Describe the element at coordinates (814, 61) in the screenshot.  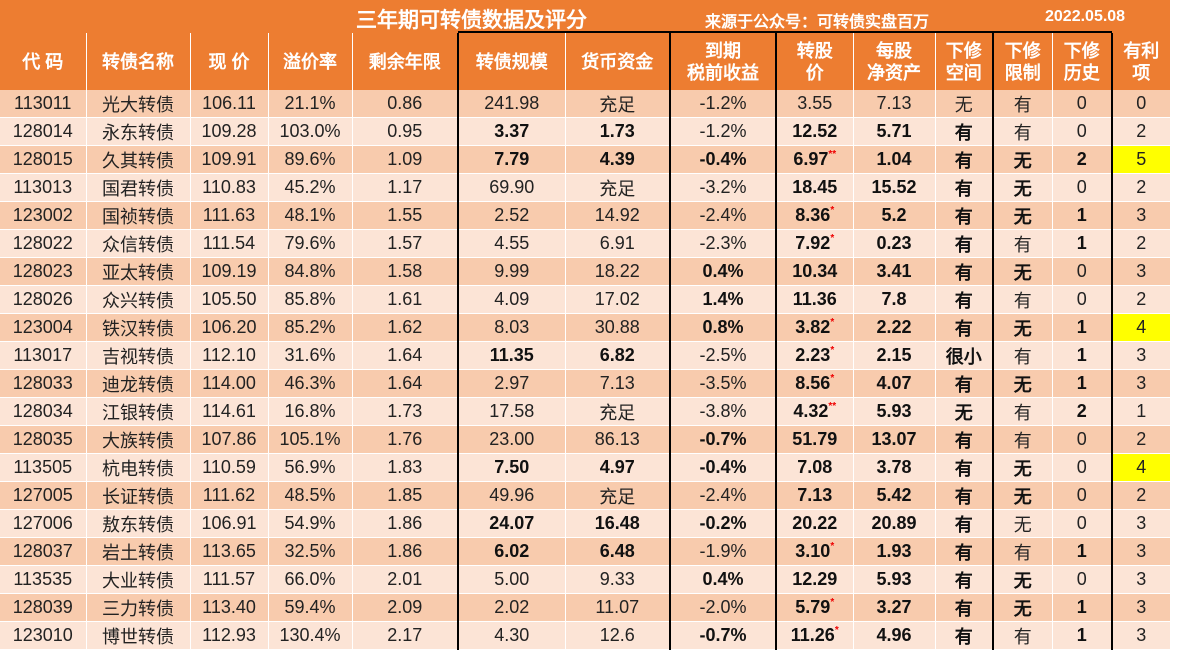
I see `column-header: 转股 价` at that location.